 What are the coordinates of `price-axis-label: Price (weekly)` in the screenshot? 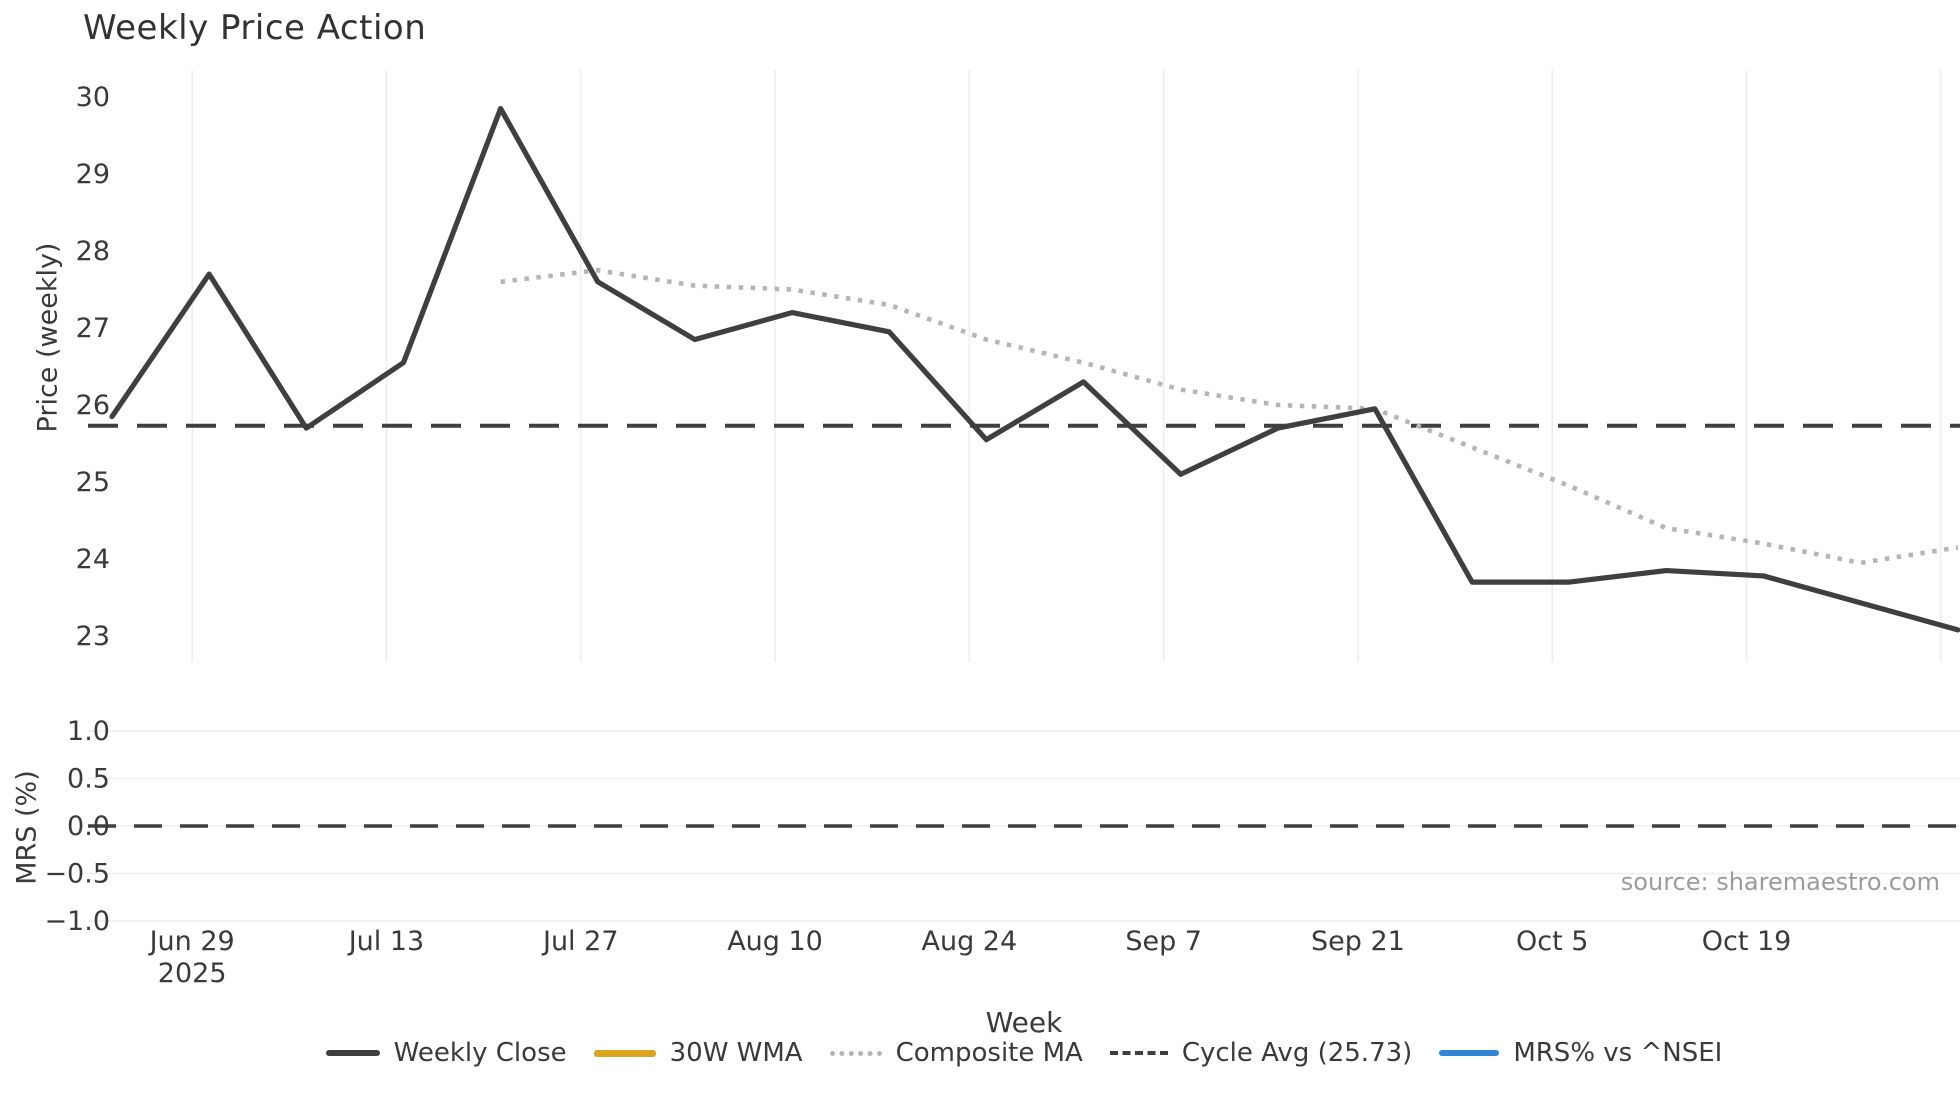 It's located at (48, 337).